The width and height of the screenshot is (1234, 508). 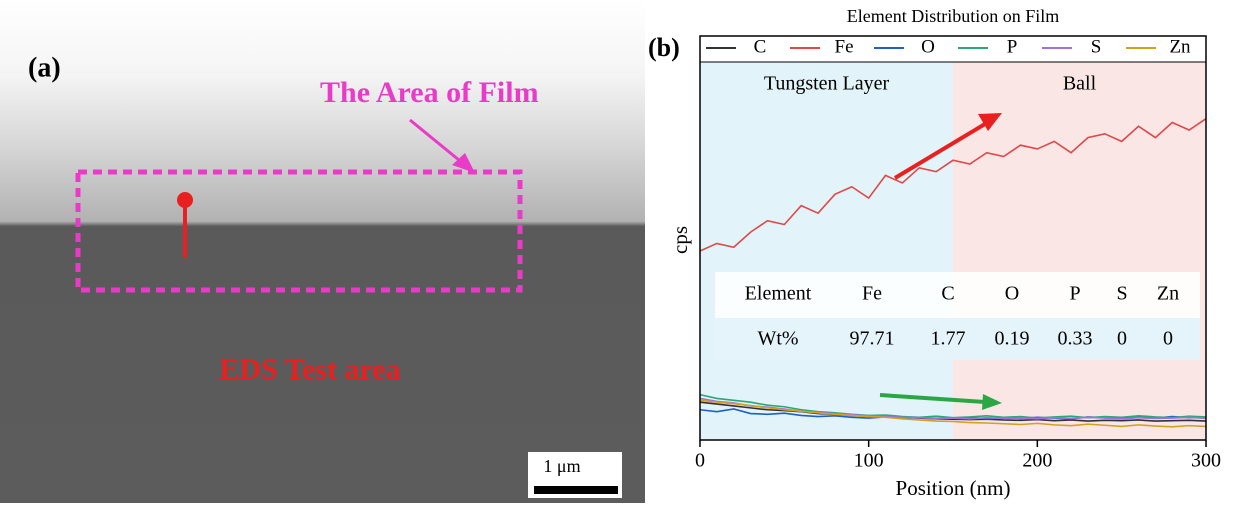 I want to click on table-cell: Zn, so click(x=1168, y=294).